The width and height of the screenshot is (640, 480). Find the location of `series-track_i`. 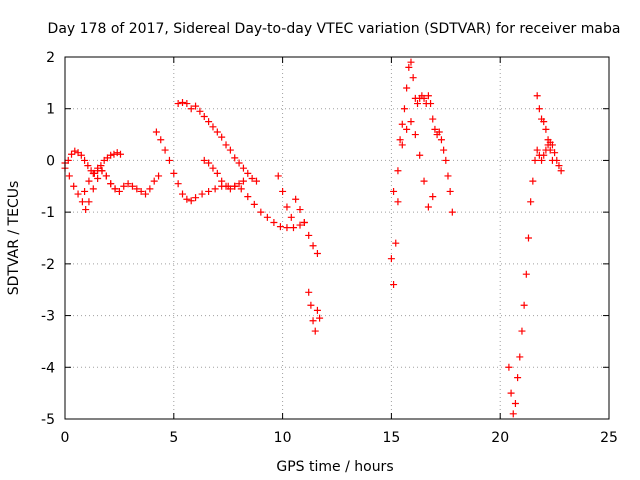

series-track_i is located at coordinates (421, 173).